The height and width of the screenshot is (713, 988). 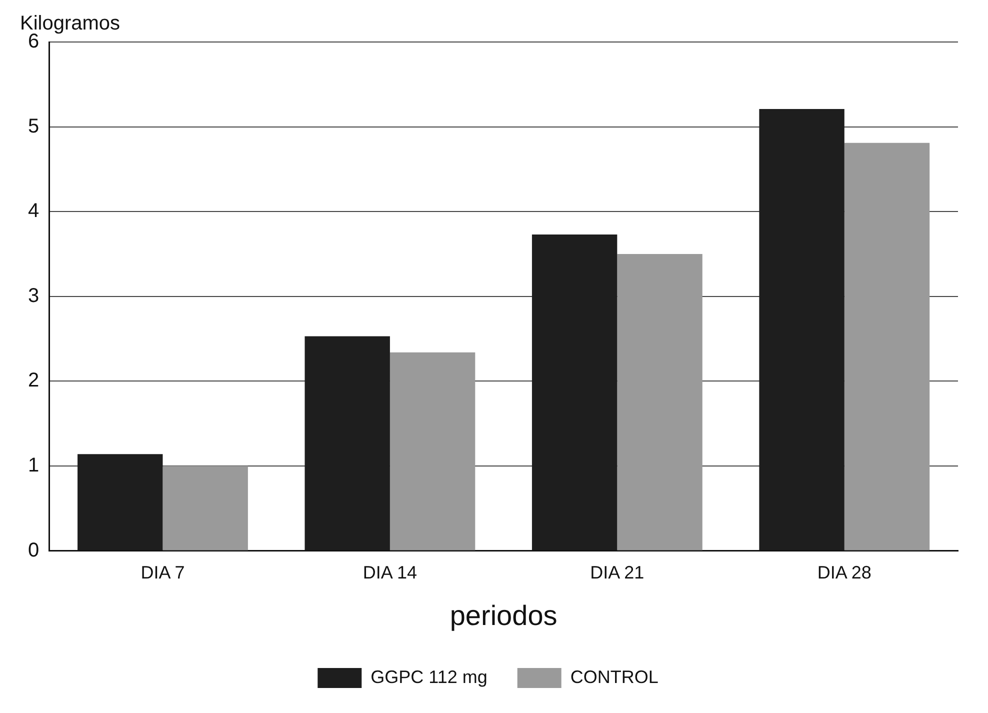 What do you see at coordinates (34, 550) in the screenshot?
I see `y-tick-label: 0` at bounding box center [34, 550].